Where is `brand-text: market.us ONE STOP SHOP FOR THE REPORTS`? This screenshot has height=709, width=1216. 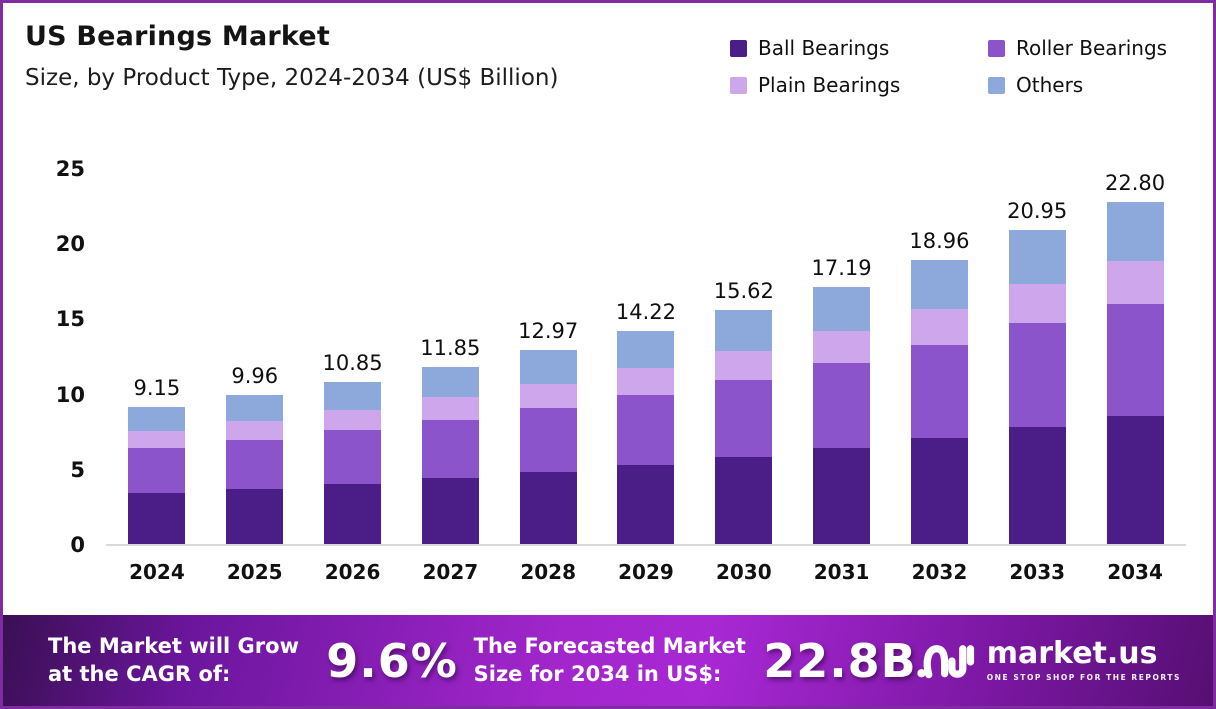
brand-text: market.us ONE STOP SHOP FOR THE REPORTS is located at coordinates (1083, 659).